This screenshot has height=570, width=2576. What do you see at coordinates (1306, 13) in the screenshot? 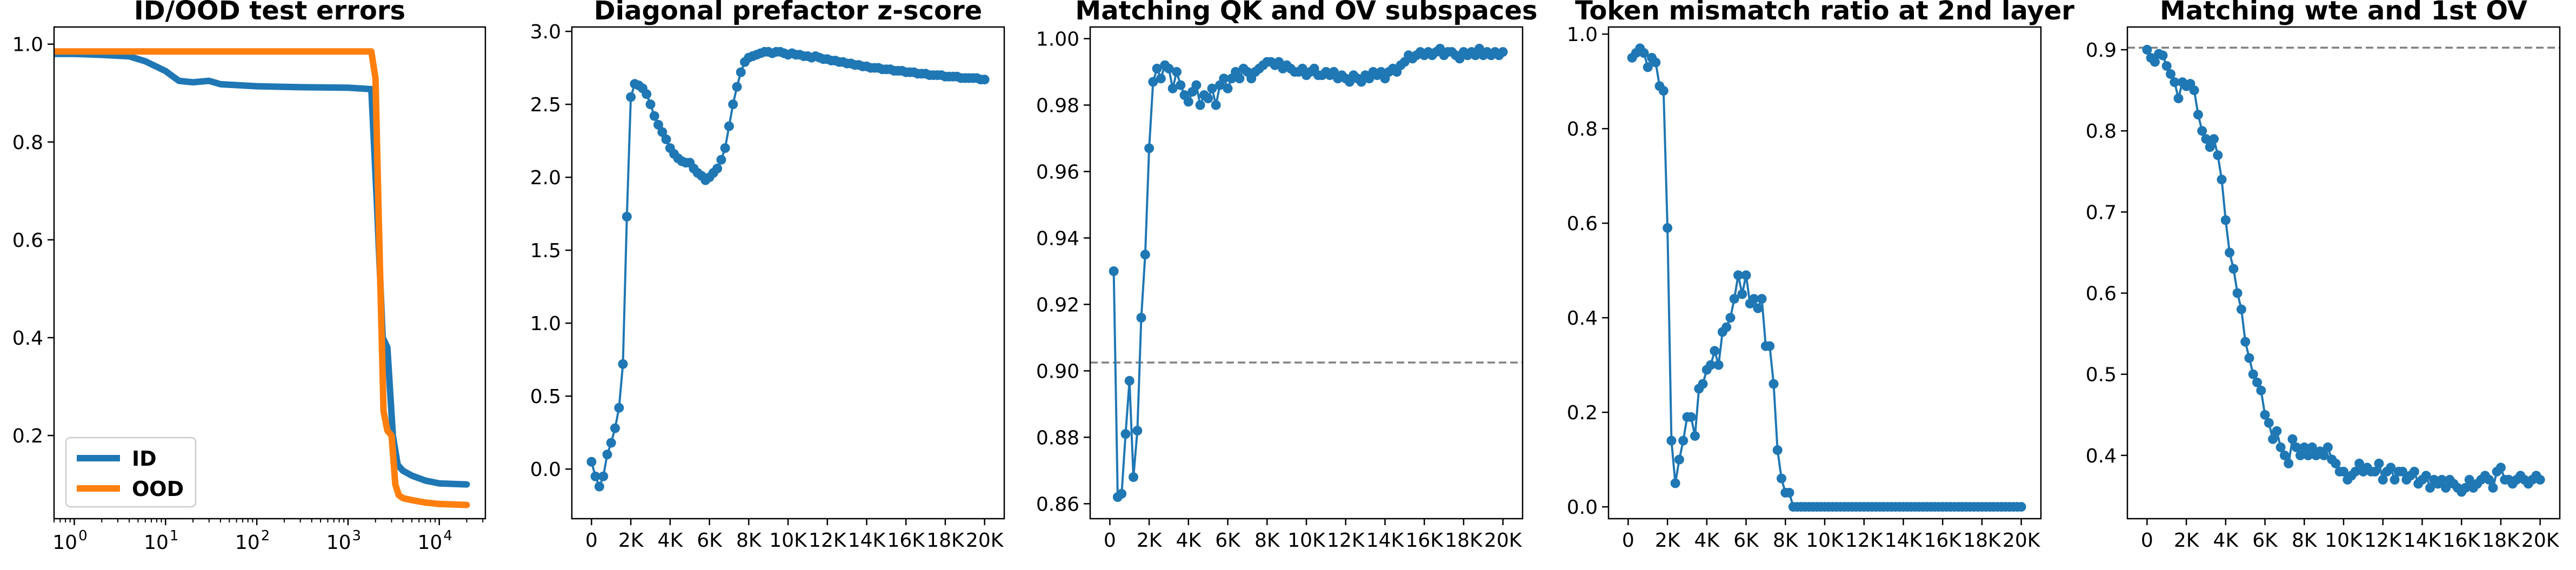
I see `chart-title: Matching QK and OV subspaces` at bounding box center [1306, 13].